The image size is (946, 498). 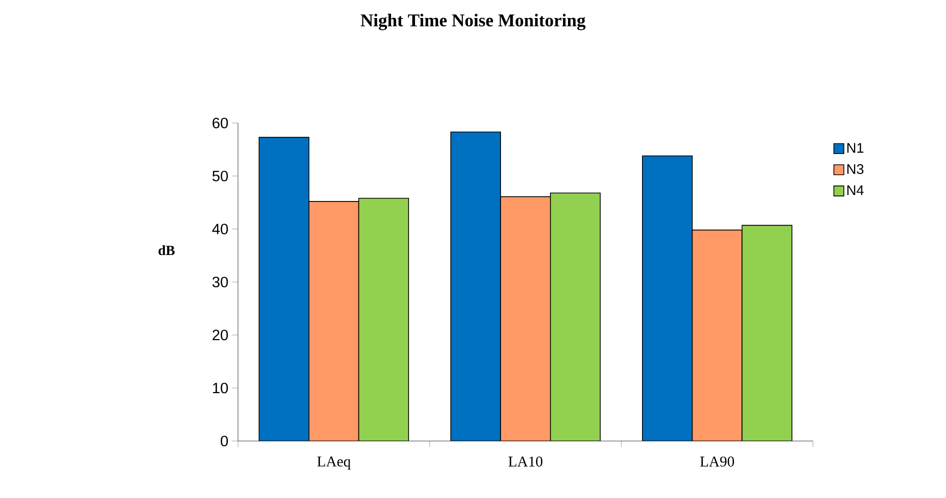 I want to click on x-tick-label: LA10, so click(x=525, y=461).